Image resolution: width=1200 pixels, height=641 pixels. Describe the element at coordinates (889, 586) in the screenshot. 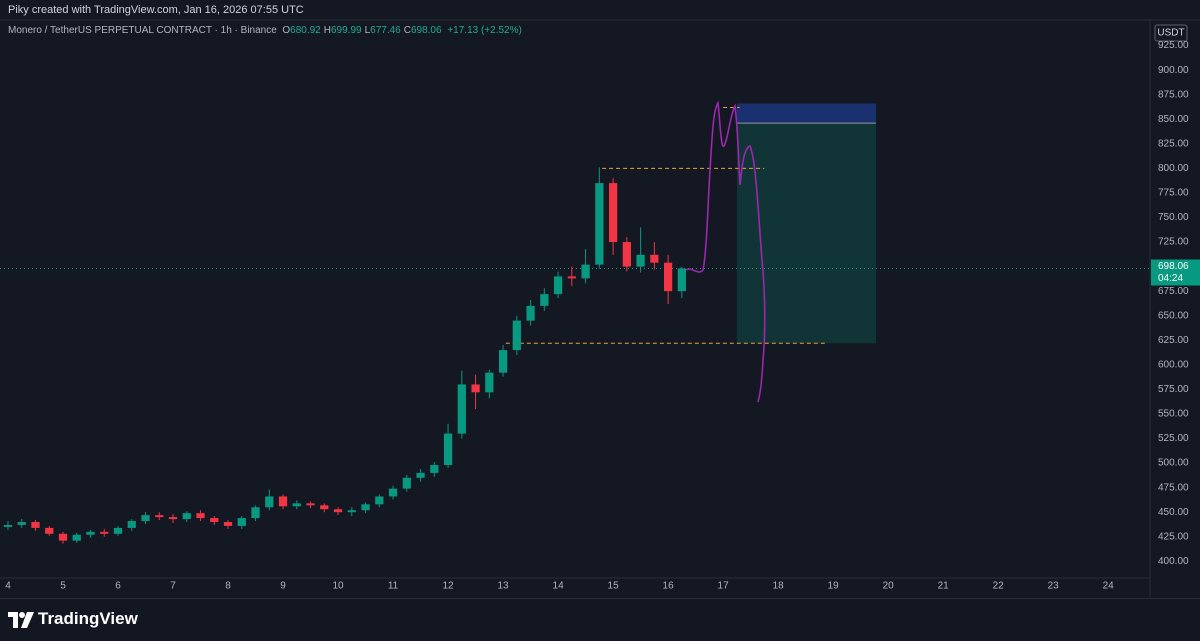

I see `x-tick-label: 20` at that location.